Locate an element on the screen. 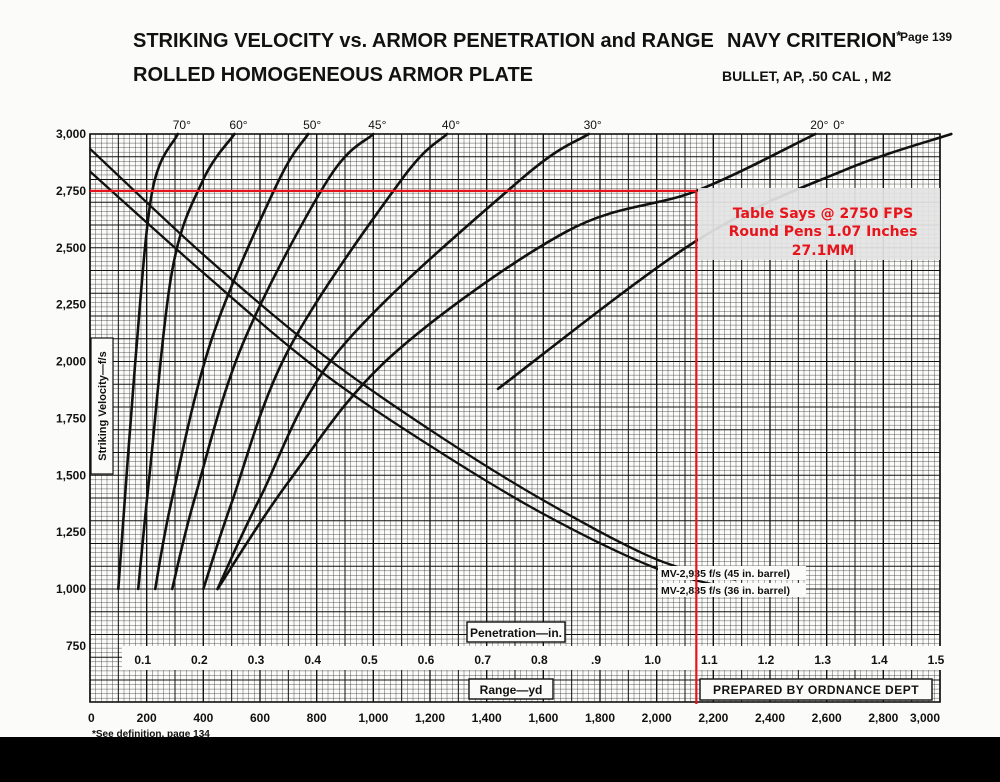  prepared-by-box is located at coordinates (816, 689).